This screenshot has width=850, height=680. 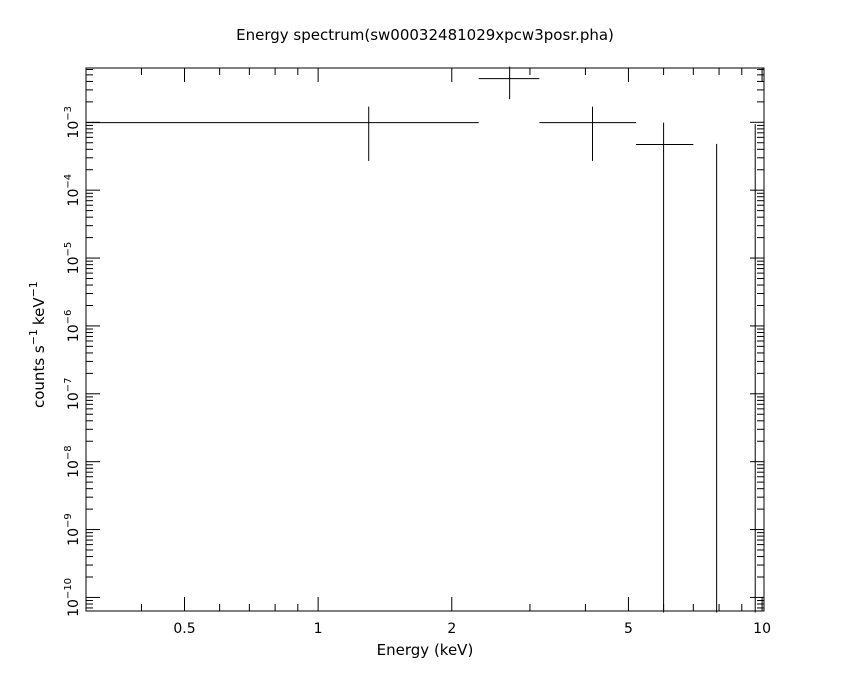 I want to click on y-tick-label-exponent: −7, so click(x=68, y=385).